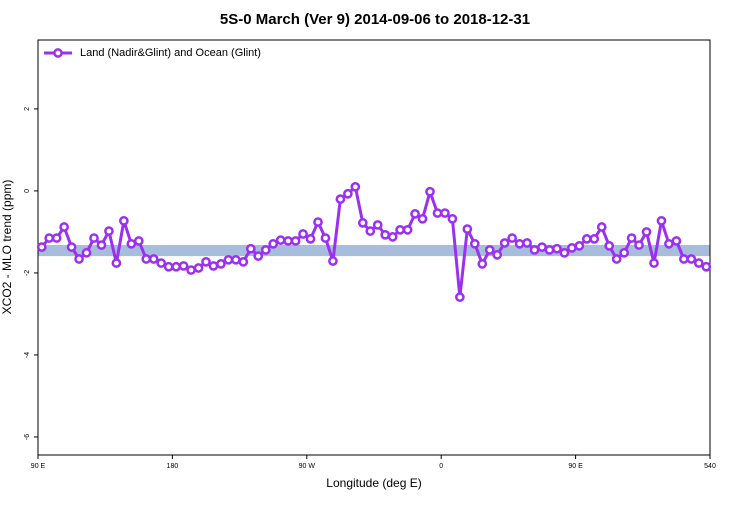 This screenshot has width=750, height=505. I want to click on y-tick-label: -4, so click(27, 355).